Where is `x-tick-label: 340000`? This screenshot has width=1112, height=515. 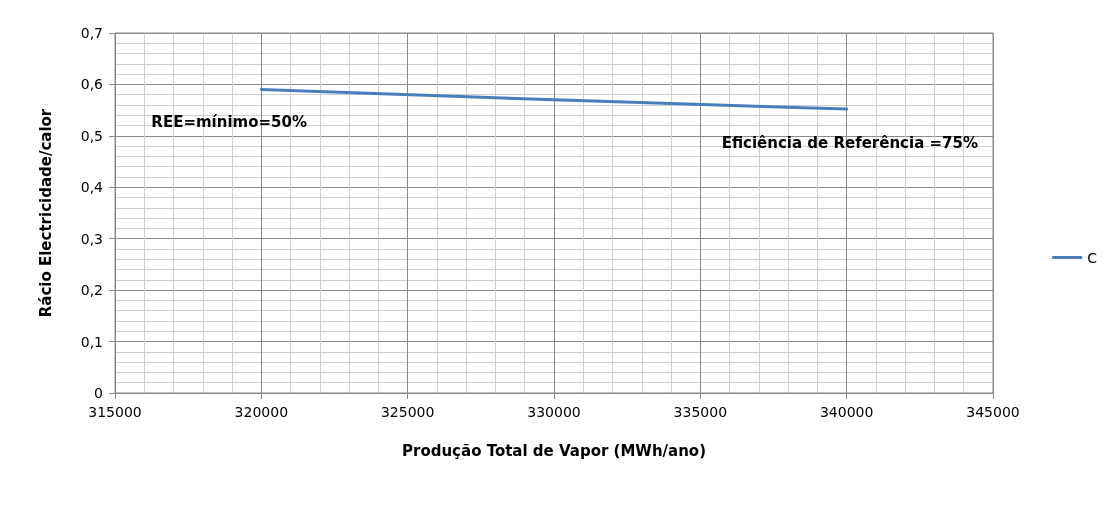 x-tick-label: 340000 is located at coordinates (846, 412).